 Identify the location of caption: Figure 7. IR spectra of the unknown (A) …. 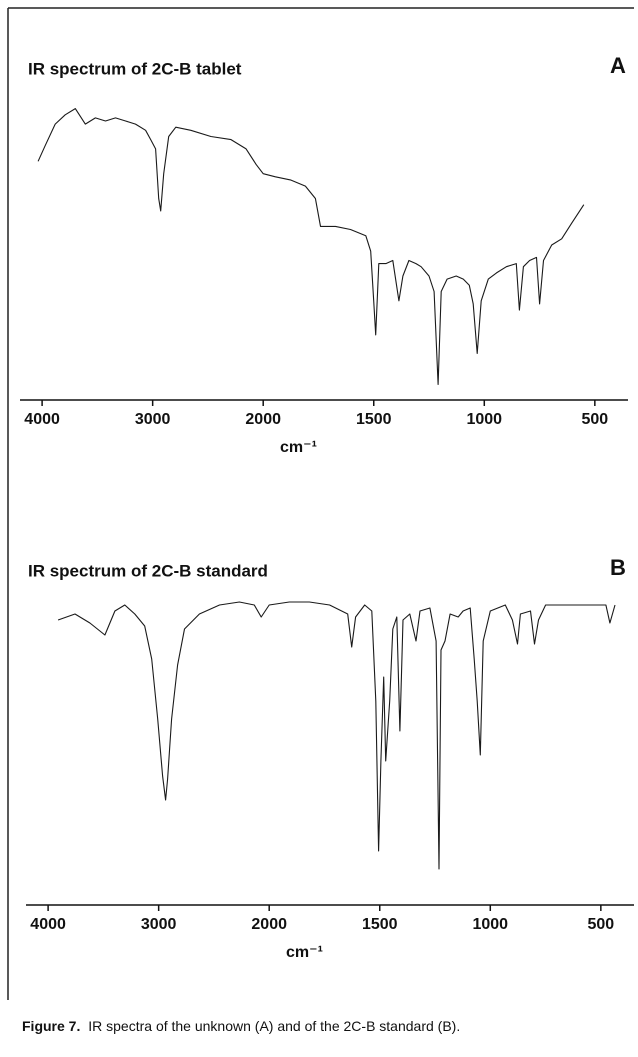
(241, 1026).